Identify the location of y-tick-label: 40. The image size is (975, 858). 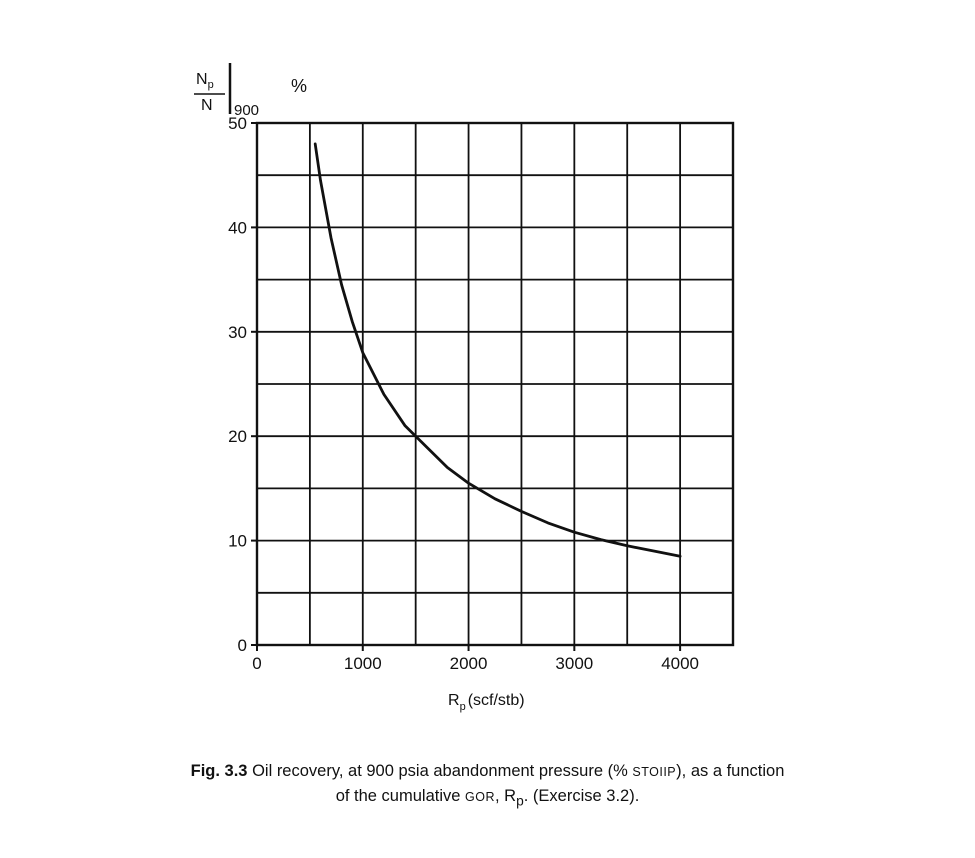
(237, 227).